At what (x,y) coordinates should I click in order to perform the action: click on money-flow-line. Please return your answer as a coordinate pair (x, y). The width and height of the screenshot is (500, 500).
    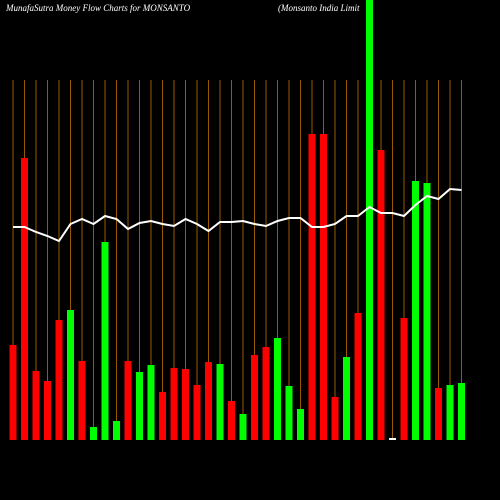
    Looking at the image, I should click on (237, 215).